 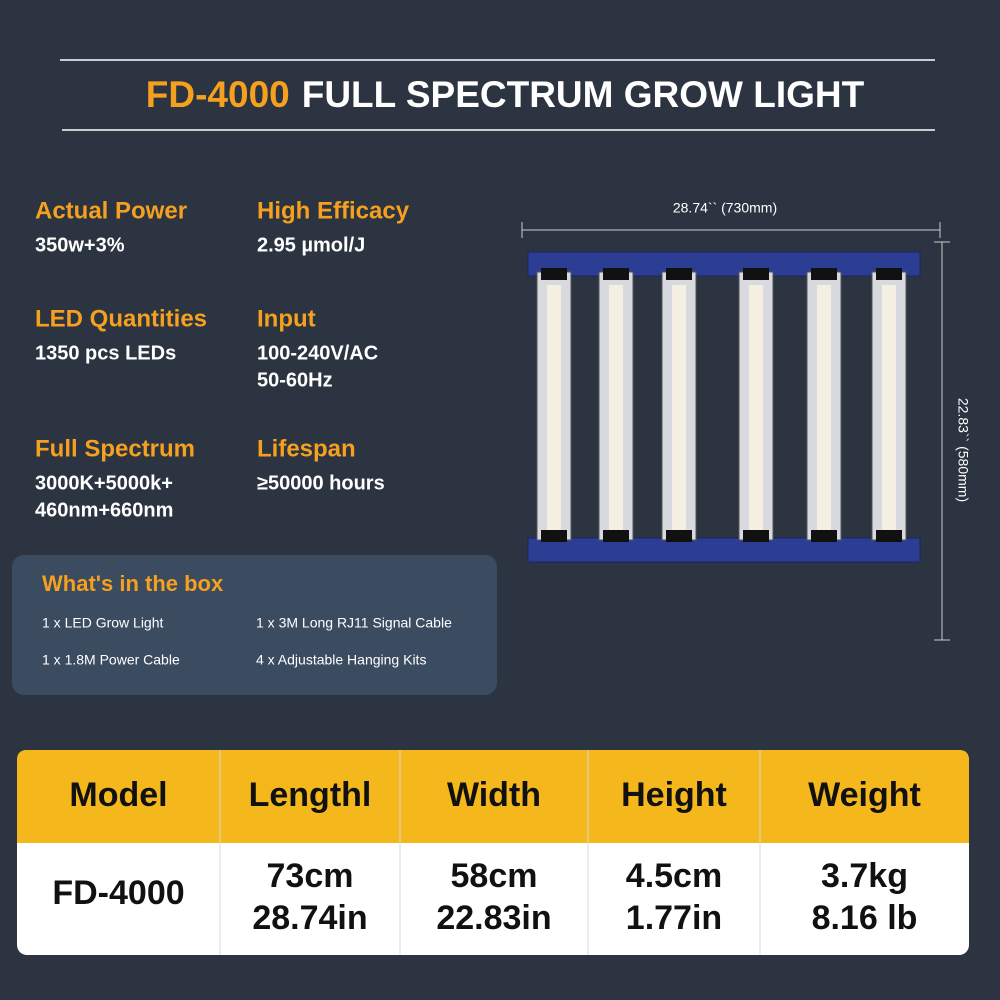 What do you see at coordinates (295, 380) in the screenshot?
I see `spec-value: 50-60Hz` at bounding box center [295, 380].